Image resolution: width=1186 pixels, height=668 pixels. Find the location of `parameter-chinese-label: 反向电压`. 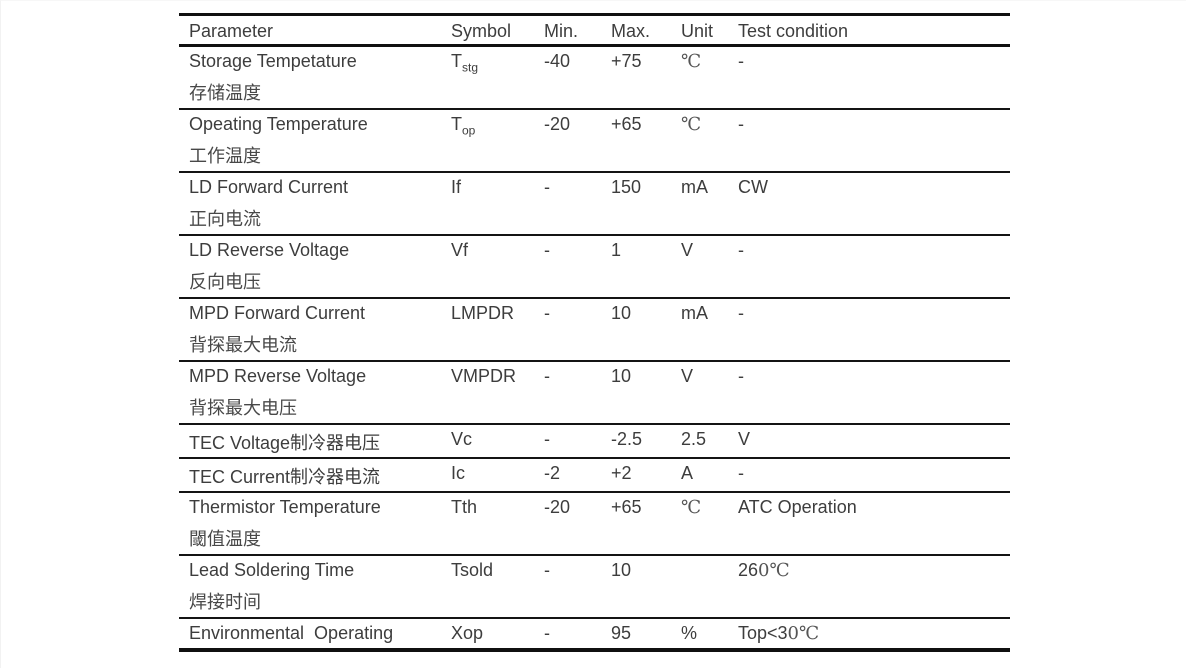

parameter-chinese-label: 反向电压 is located at coordinates (225, 282).